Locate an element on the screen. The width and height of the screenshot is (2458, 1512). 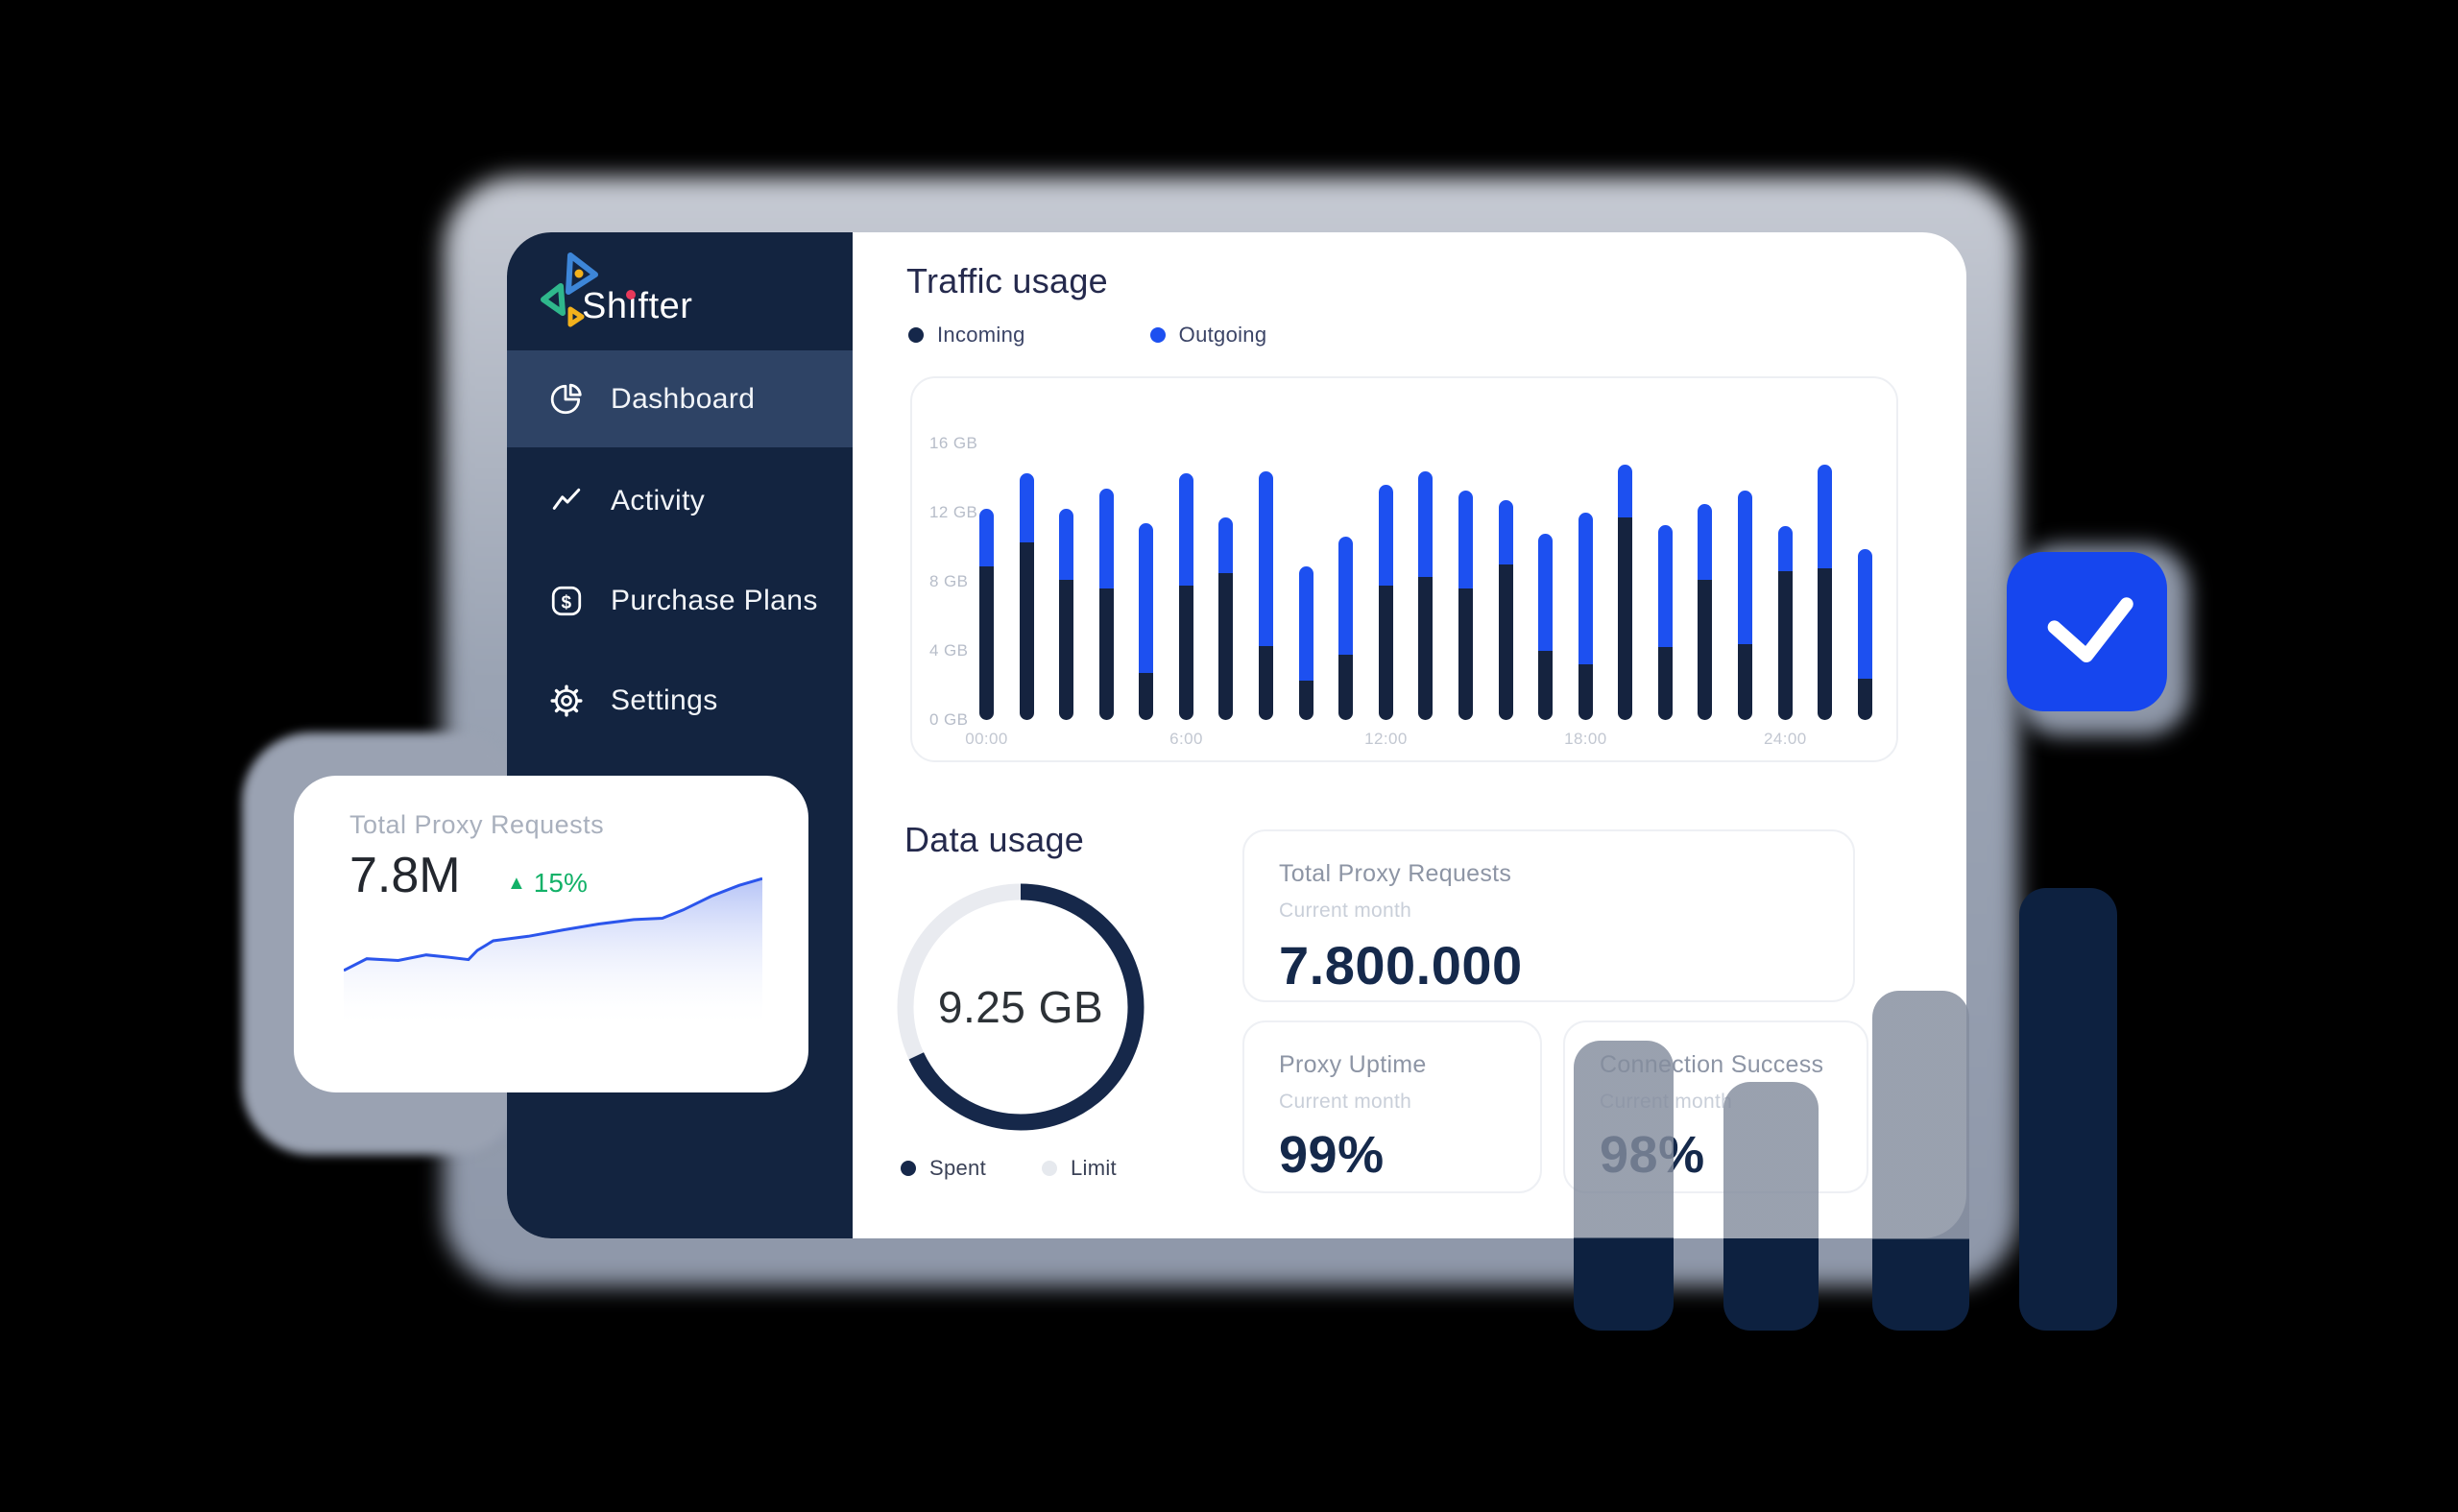
y-axis-tick: 16 GB is located at coordinates (954, 443).